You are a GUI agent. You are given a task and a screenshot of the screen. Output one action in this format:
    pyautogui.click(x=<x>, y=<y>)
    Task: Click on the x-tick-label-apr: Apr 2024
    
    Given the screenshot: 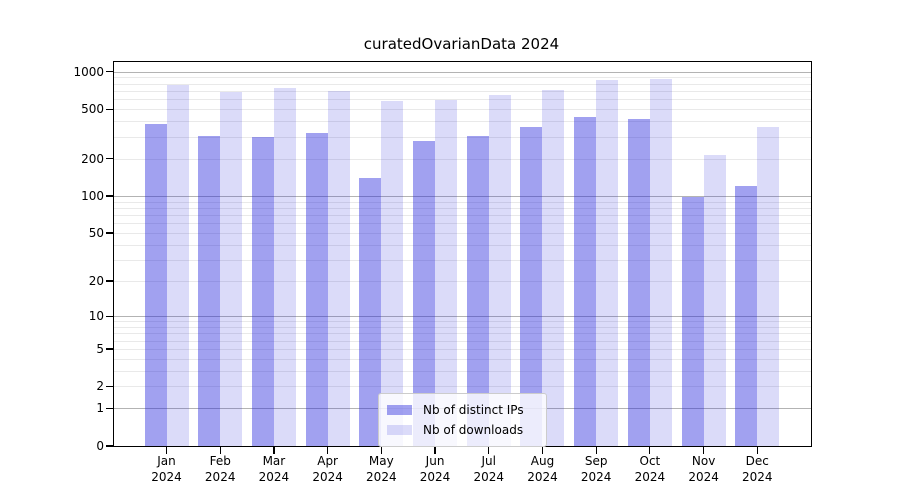 What is the action you would take?
    pyautogui.click(x=327, y=469)
    